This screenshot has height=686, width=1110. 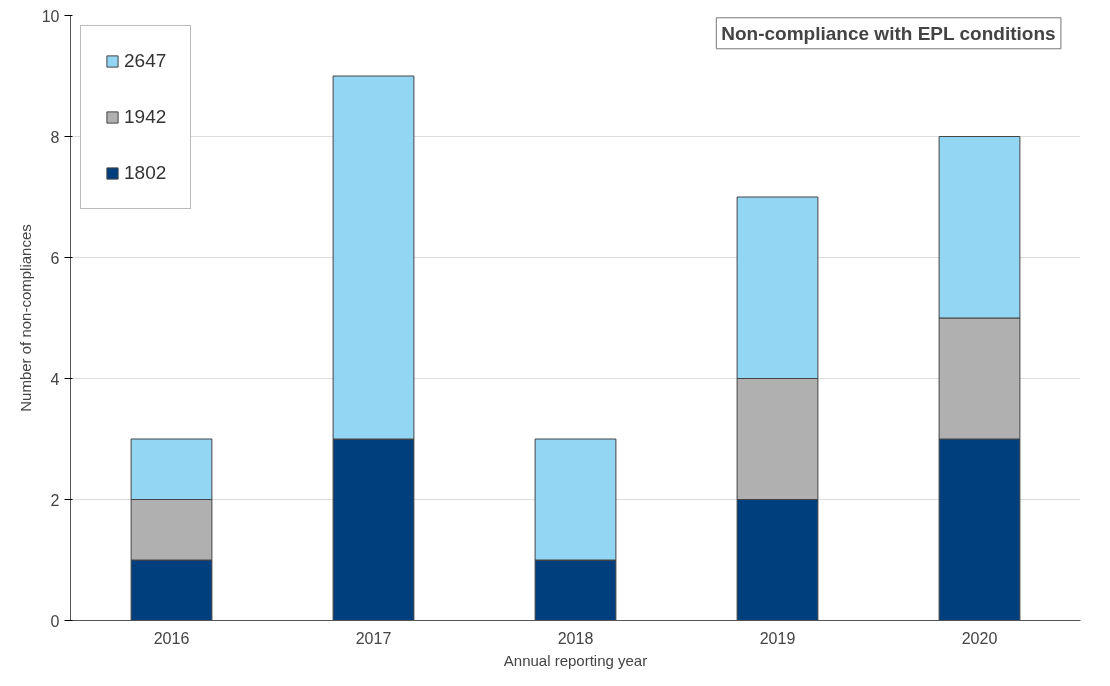 I want to click on x-tick-label: 2019, so click(x=777, y=638).